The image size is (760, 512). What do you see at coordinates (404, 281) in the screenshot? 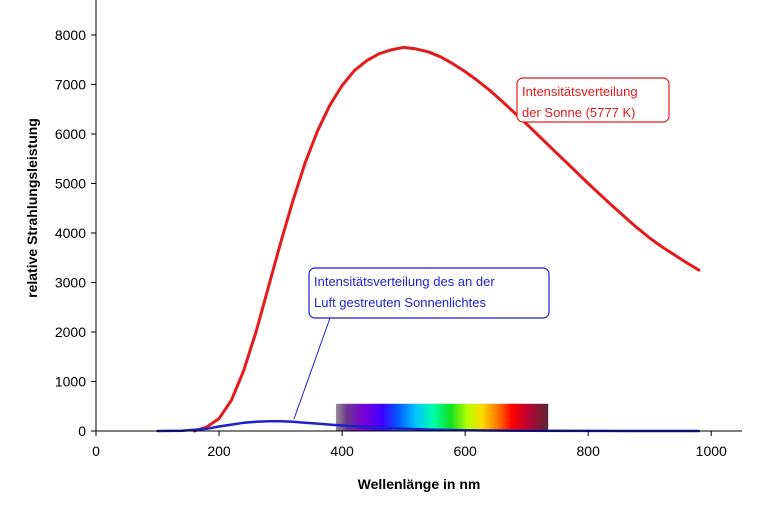
I see `annotation-scattered-text-line: Intensitätsverteilung des an der` at bounding box center [404, 281].